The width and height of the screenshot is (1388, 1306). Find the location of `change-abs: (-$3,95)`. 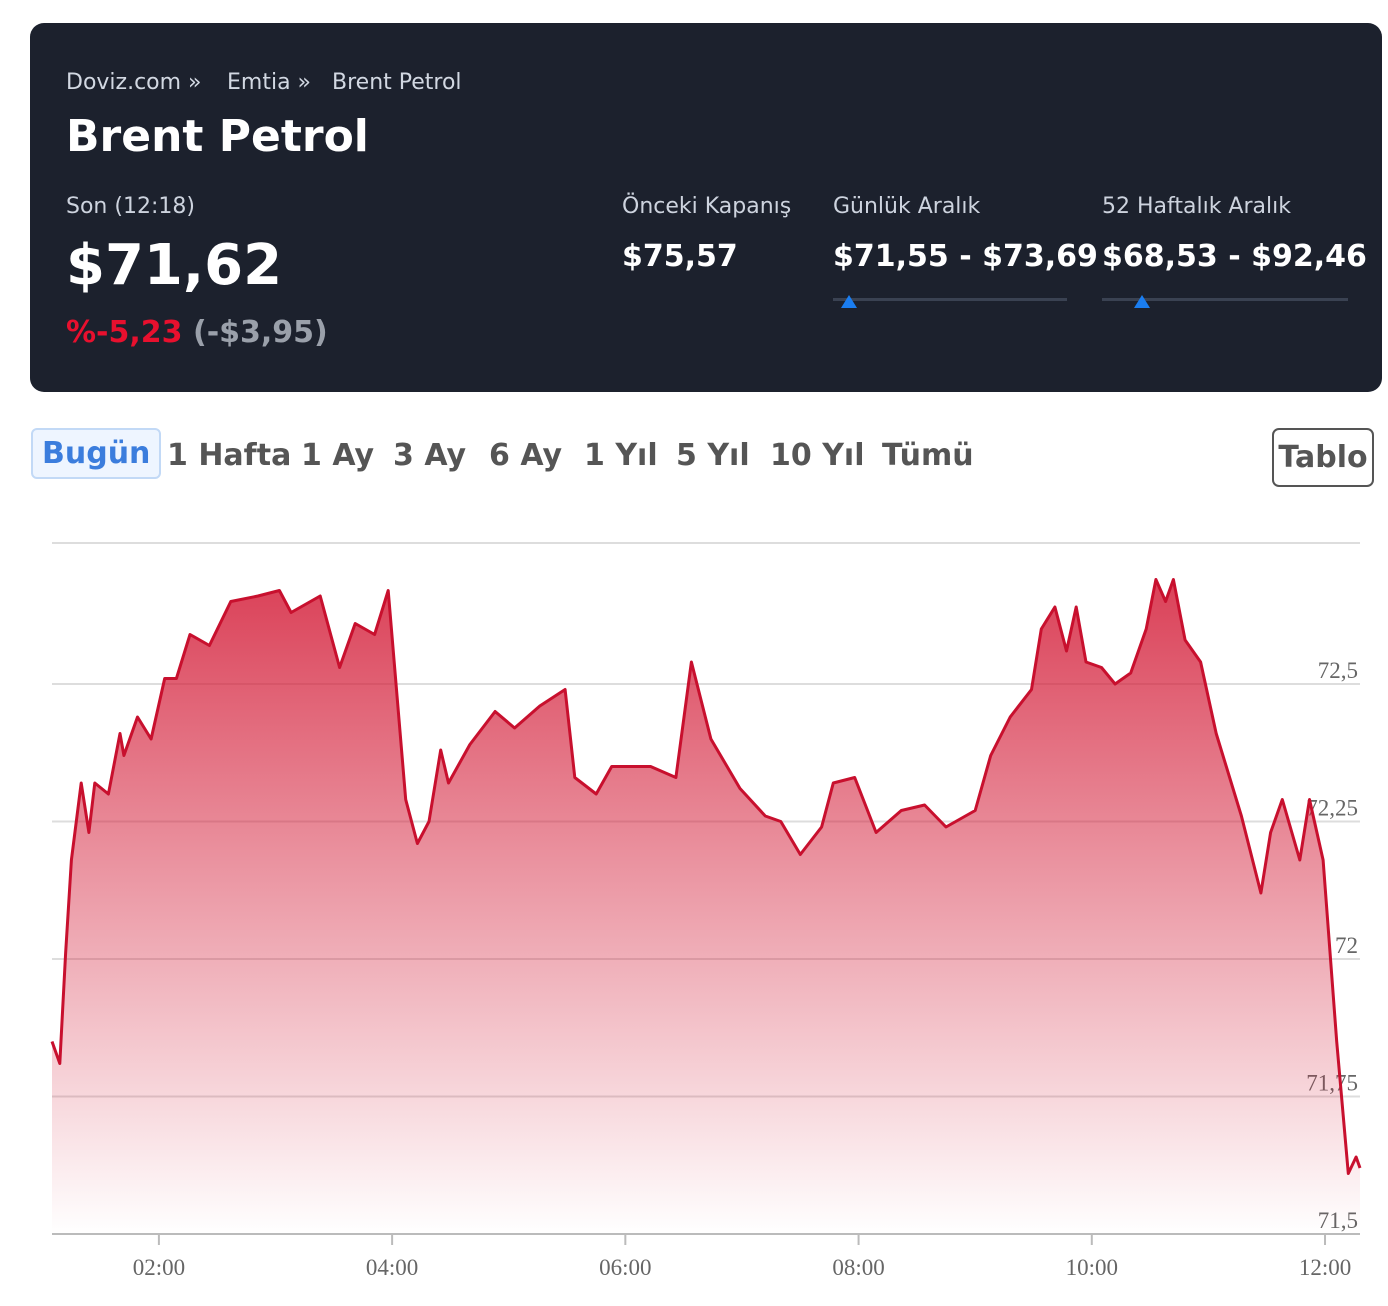

change-abs: (-$3,95) is located at coordinates (260, 332).